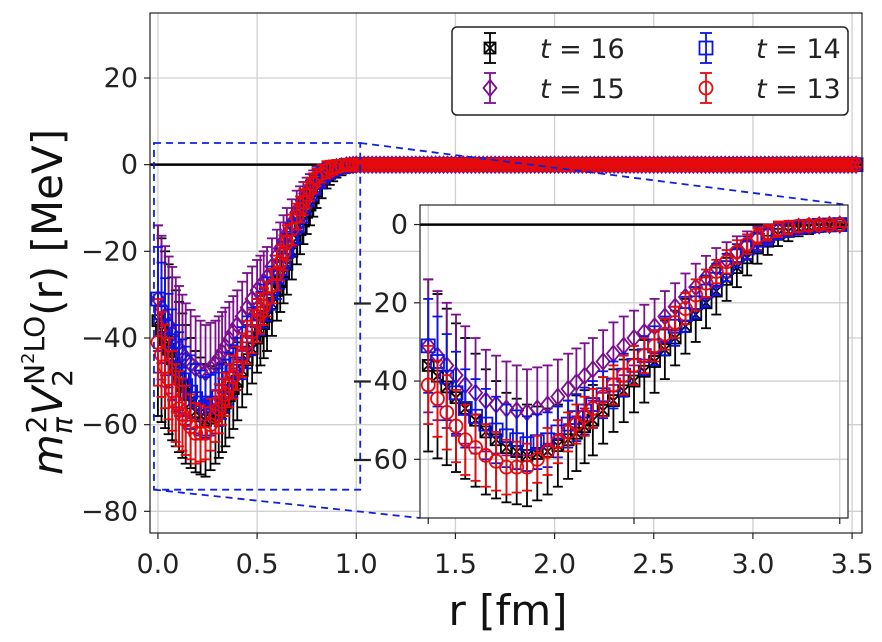 This screenshot has width=882, height=642. I want to click on legend-marker-t16, so click(490, 48).